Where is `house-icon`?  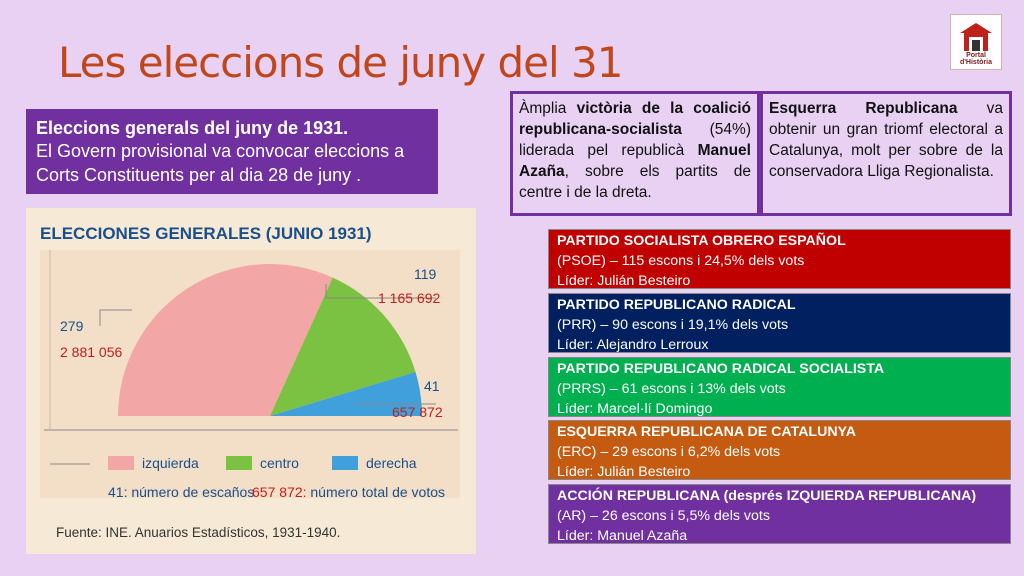 house-icon is located at coordinates (976, 37).